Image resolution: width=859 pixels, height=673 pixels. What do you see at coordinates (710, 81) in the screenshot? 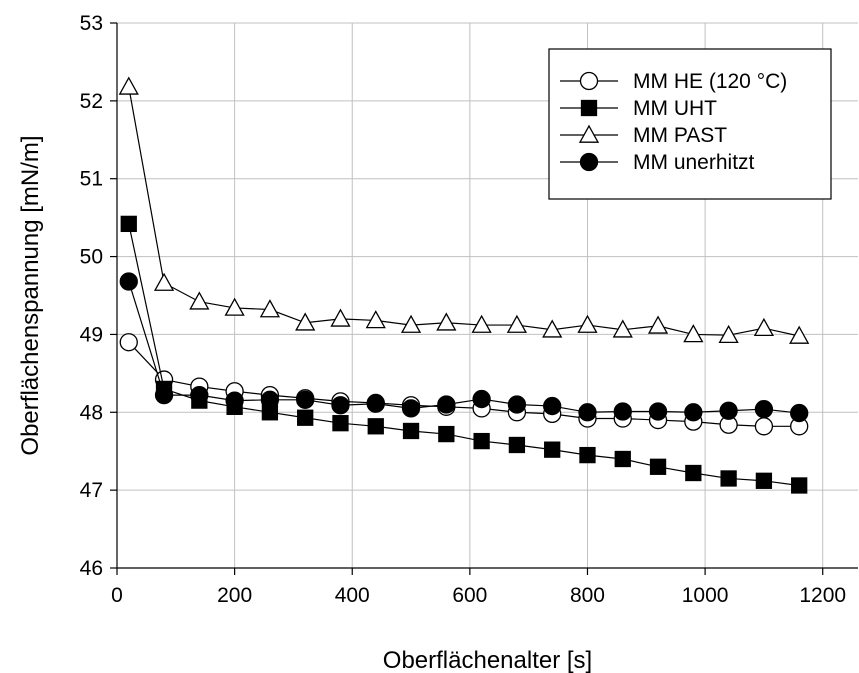
I see `legend-label: MM HE (120 °C)` at bounding box center [710, 81].